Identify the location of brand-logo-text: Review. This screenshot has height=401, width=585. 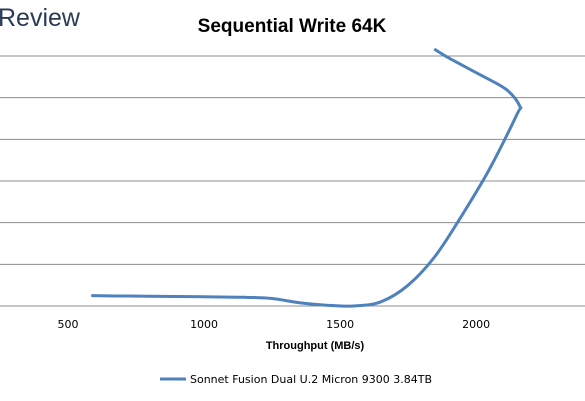
(40, 18).